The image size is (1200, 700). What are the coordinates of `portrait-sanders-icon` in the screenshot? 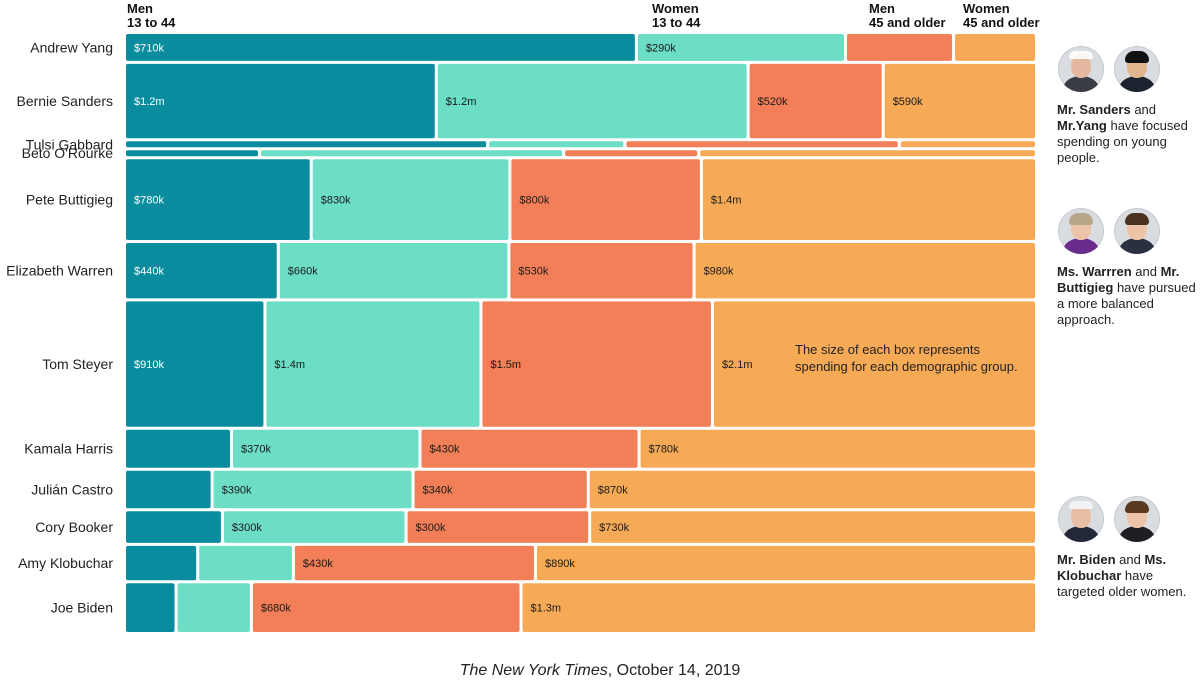 It's located at (1081, 69).